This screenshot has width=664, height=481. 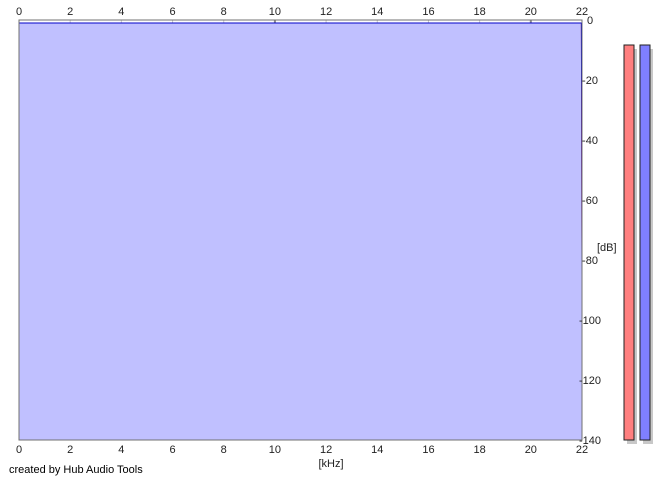 What do you see at coordinates (172, 12) in the screenshot?
I see `x-tick-top-6: 6` at bounding box center [172, 12].